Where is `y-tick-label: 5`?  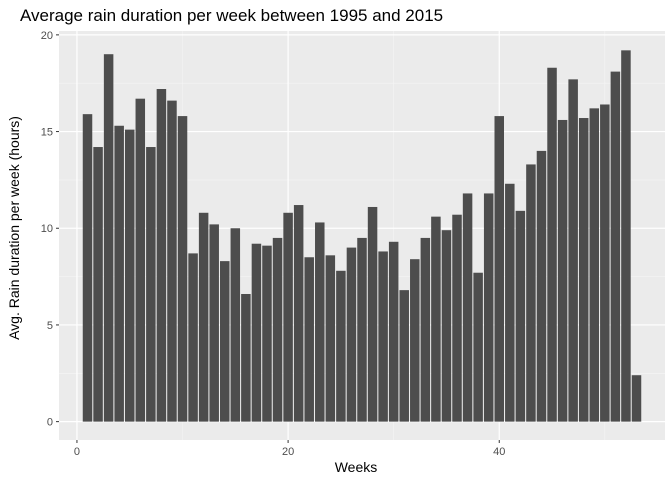
y-tick-label: 5 is located at coordinates (50, 326).